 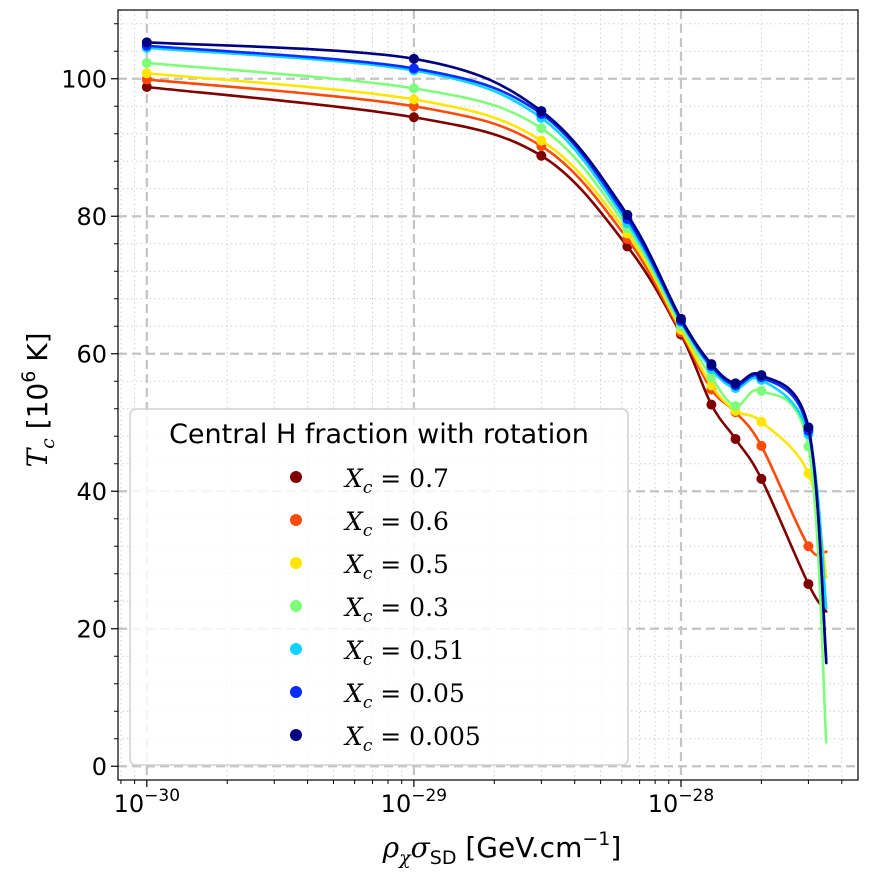 I want to click on legend-item: Xc = 0.5, so click(x=369, y=567).